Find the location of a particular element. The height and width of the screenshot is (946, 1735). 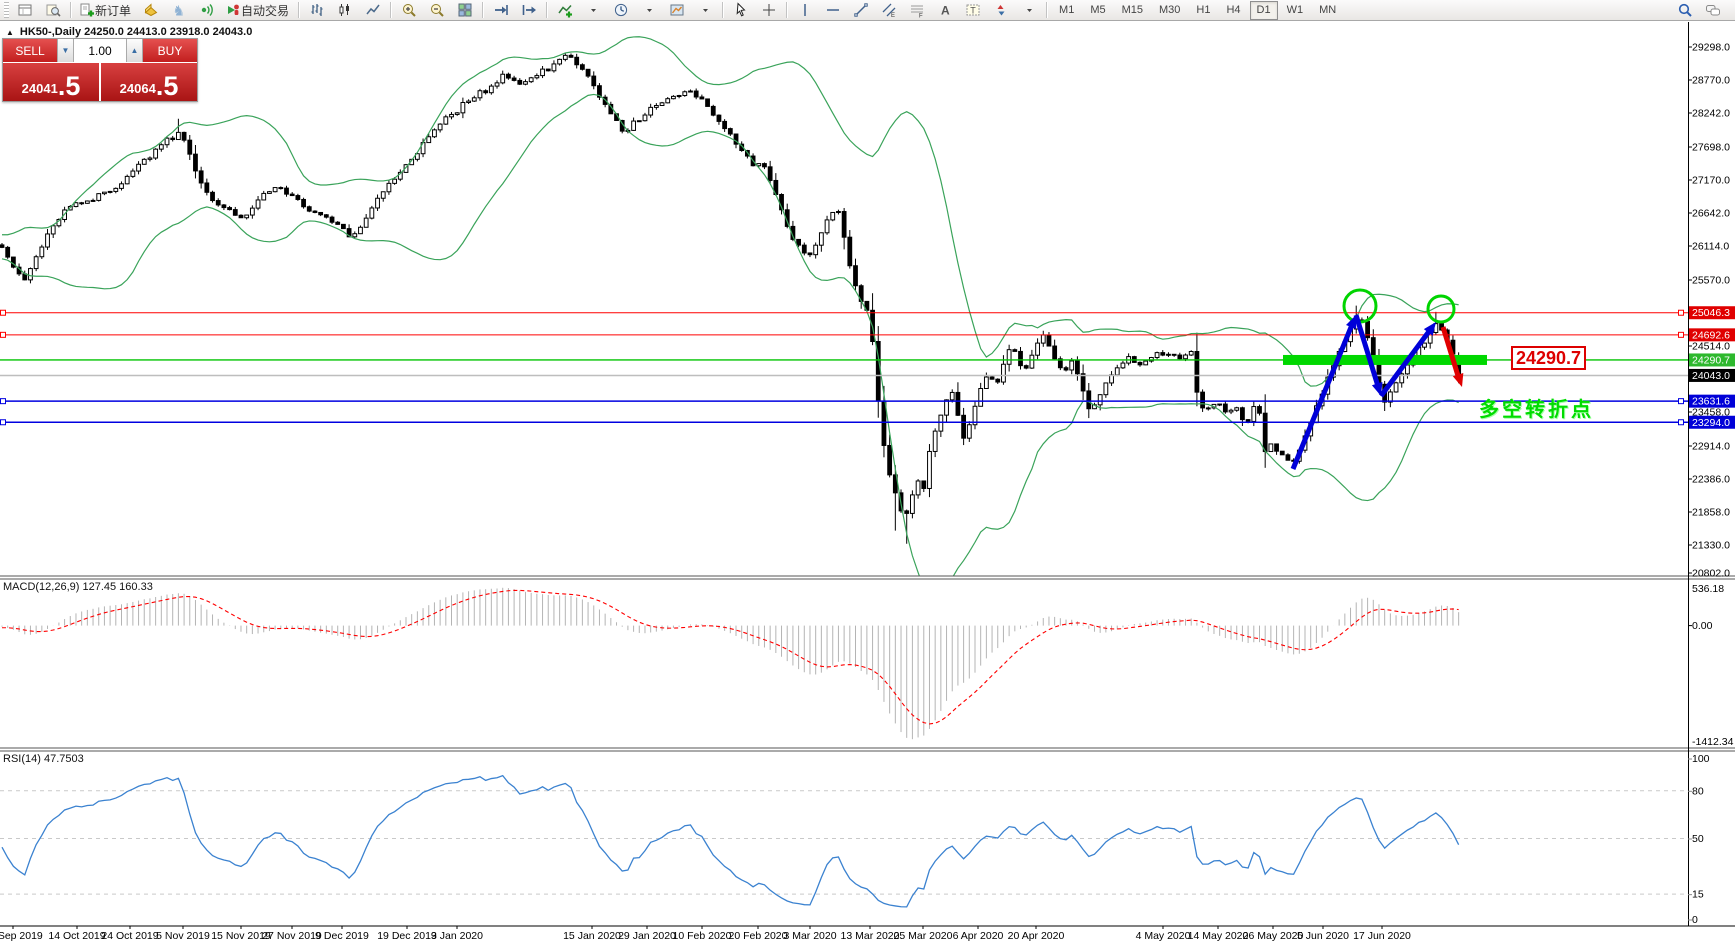

svg-text: 26114.0 is located at coordinates (1710, 247).